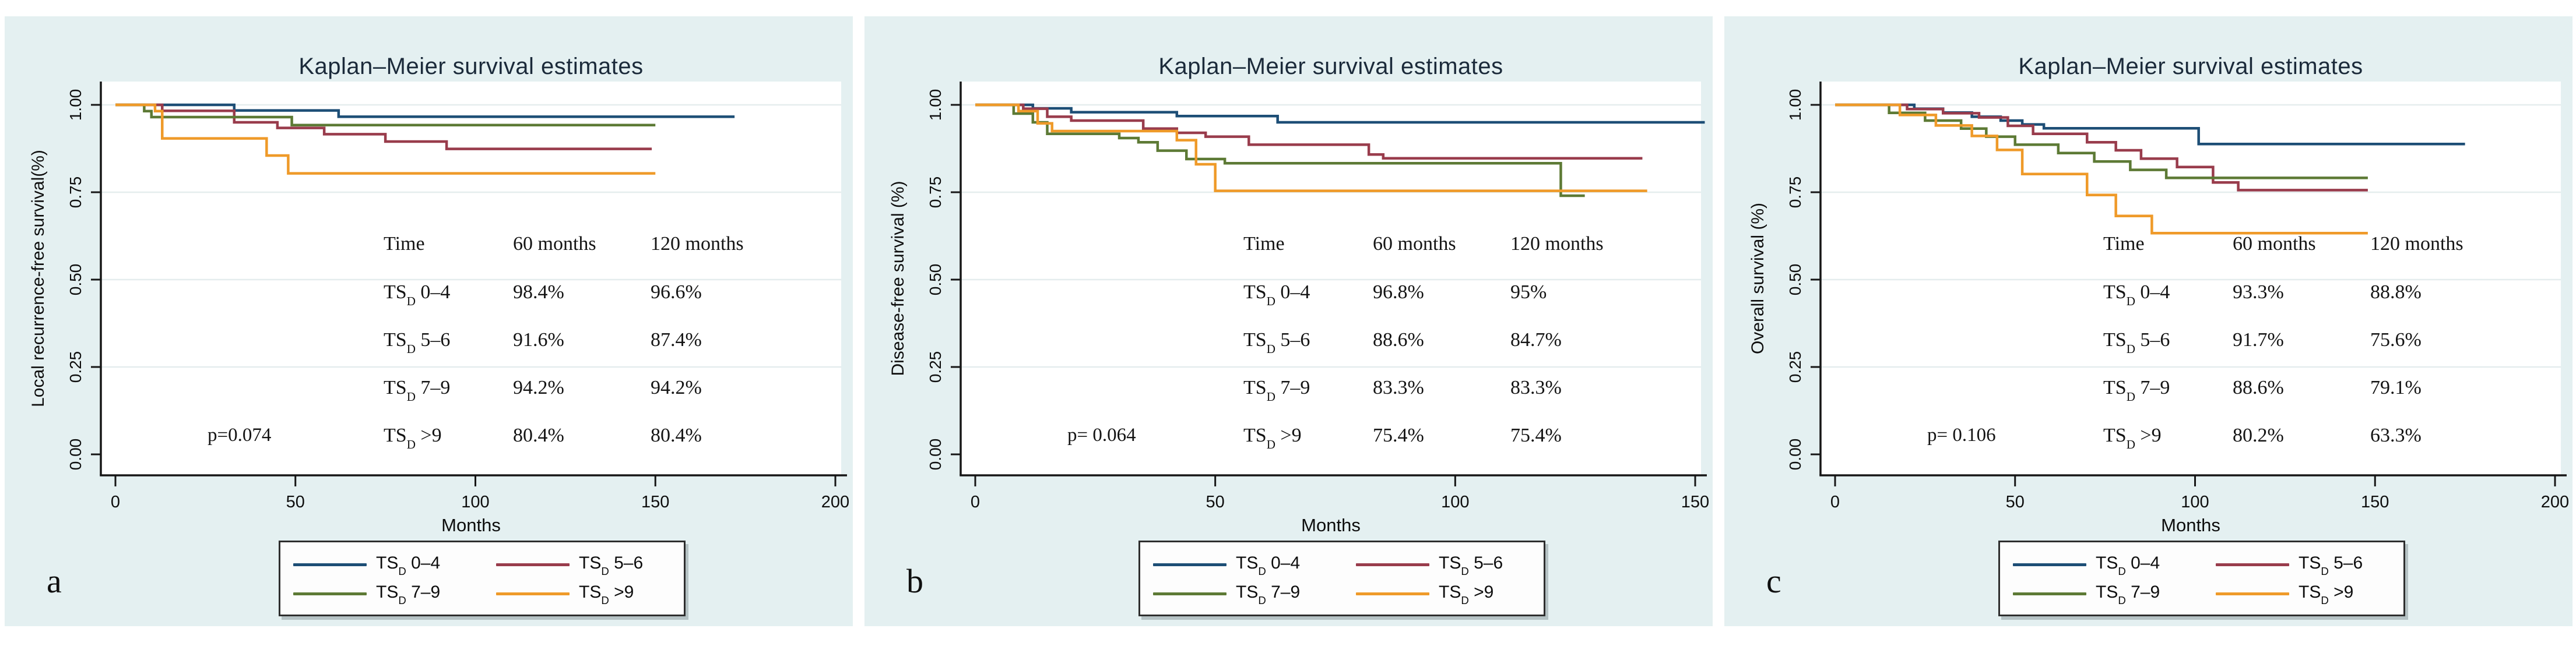 This screenshot has height=646, width=2576. Describe the element at coordinates (1528, 292) in the screenshot. I see `table-row-120mo: 95%` at that location.